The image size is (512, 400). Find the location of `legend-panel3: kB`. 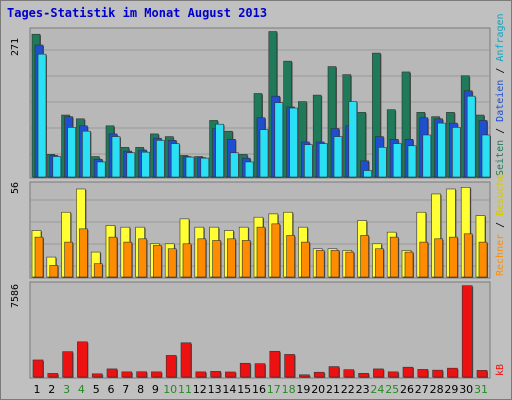

legend-panel3: kB is located at coordinates (500, 370).